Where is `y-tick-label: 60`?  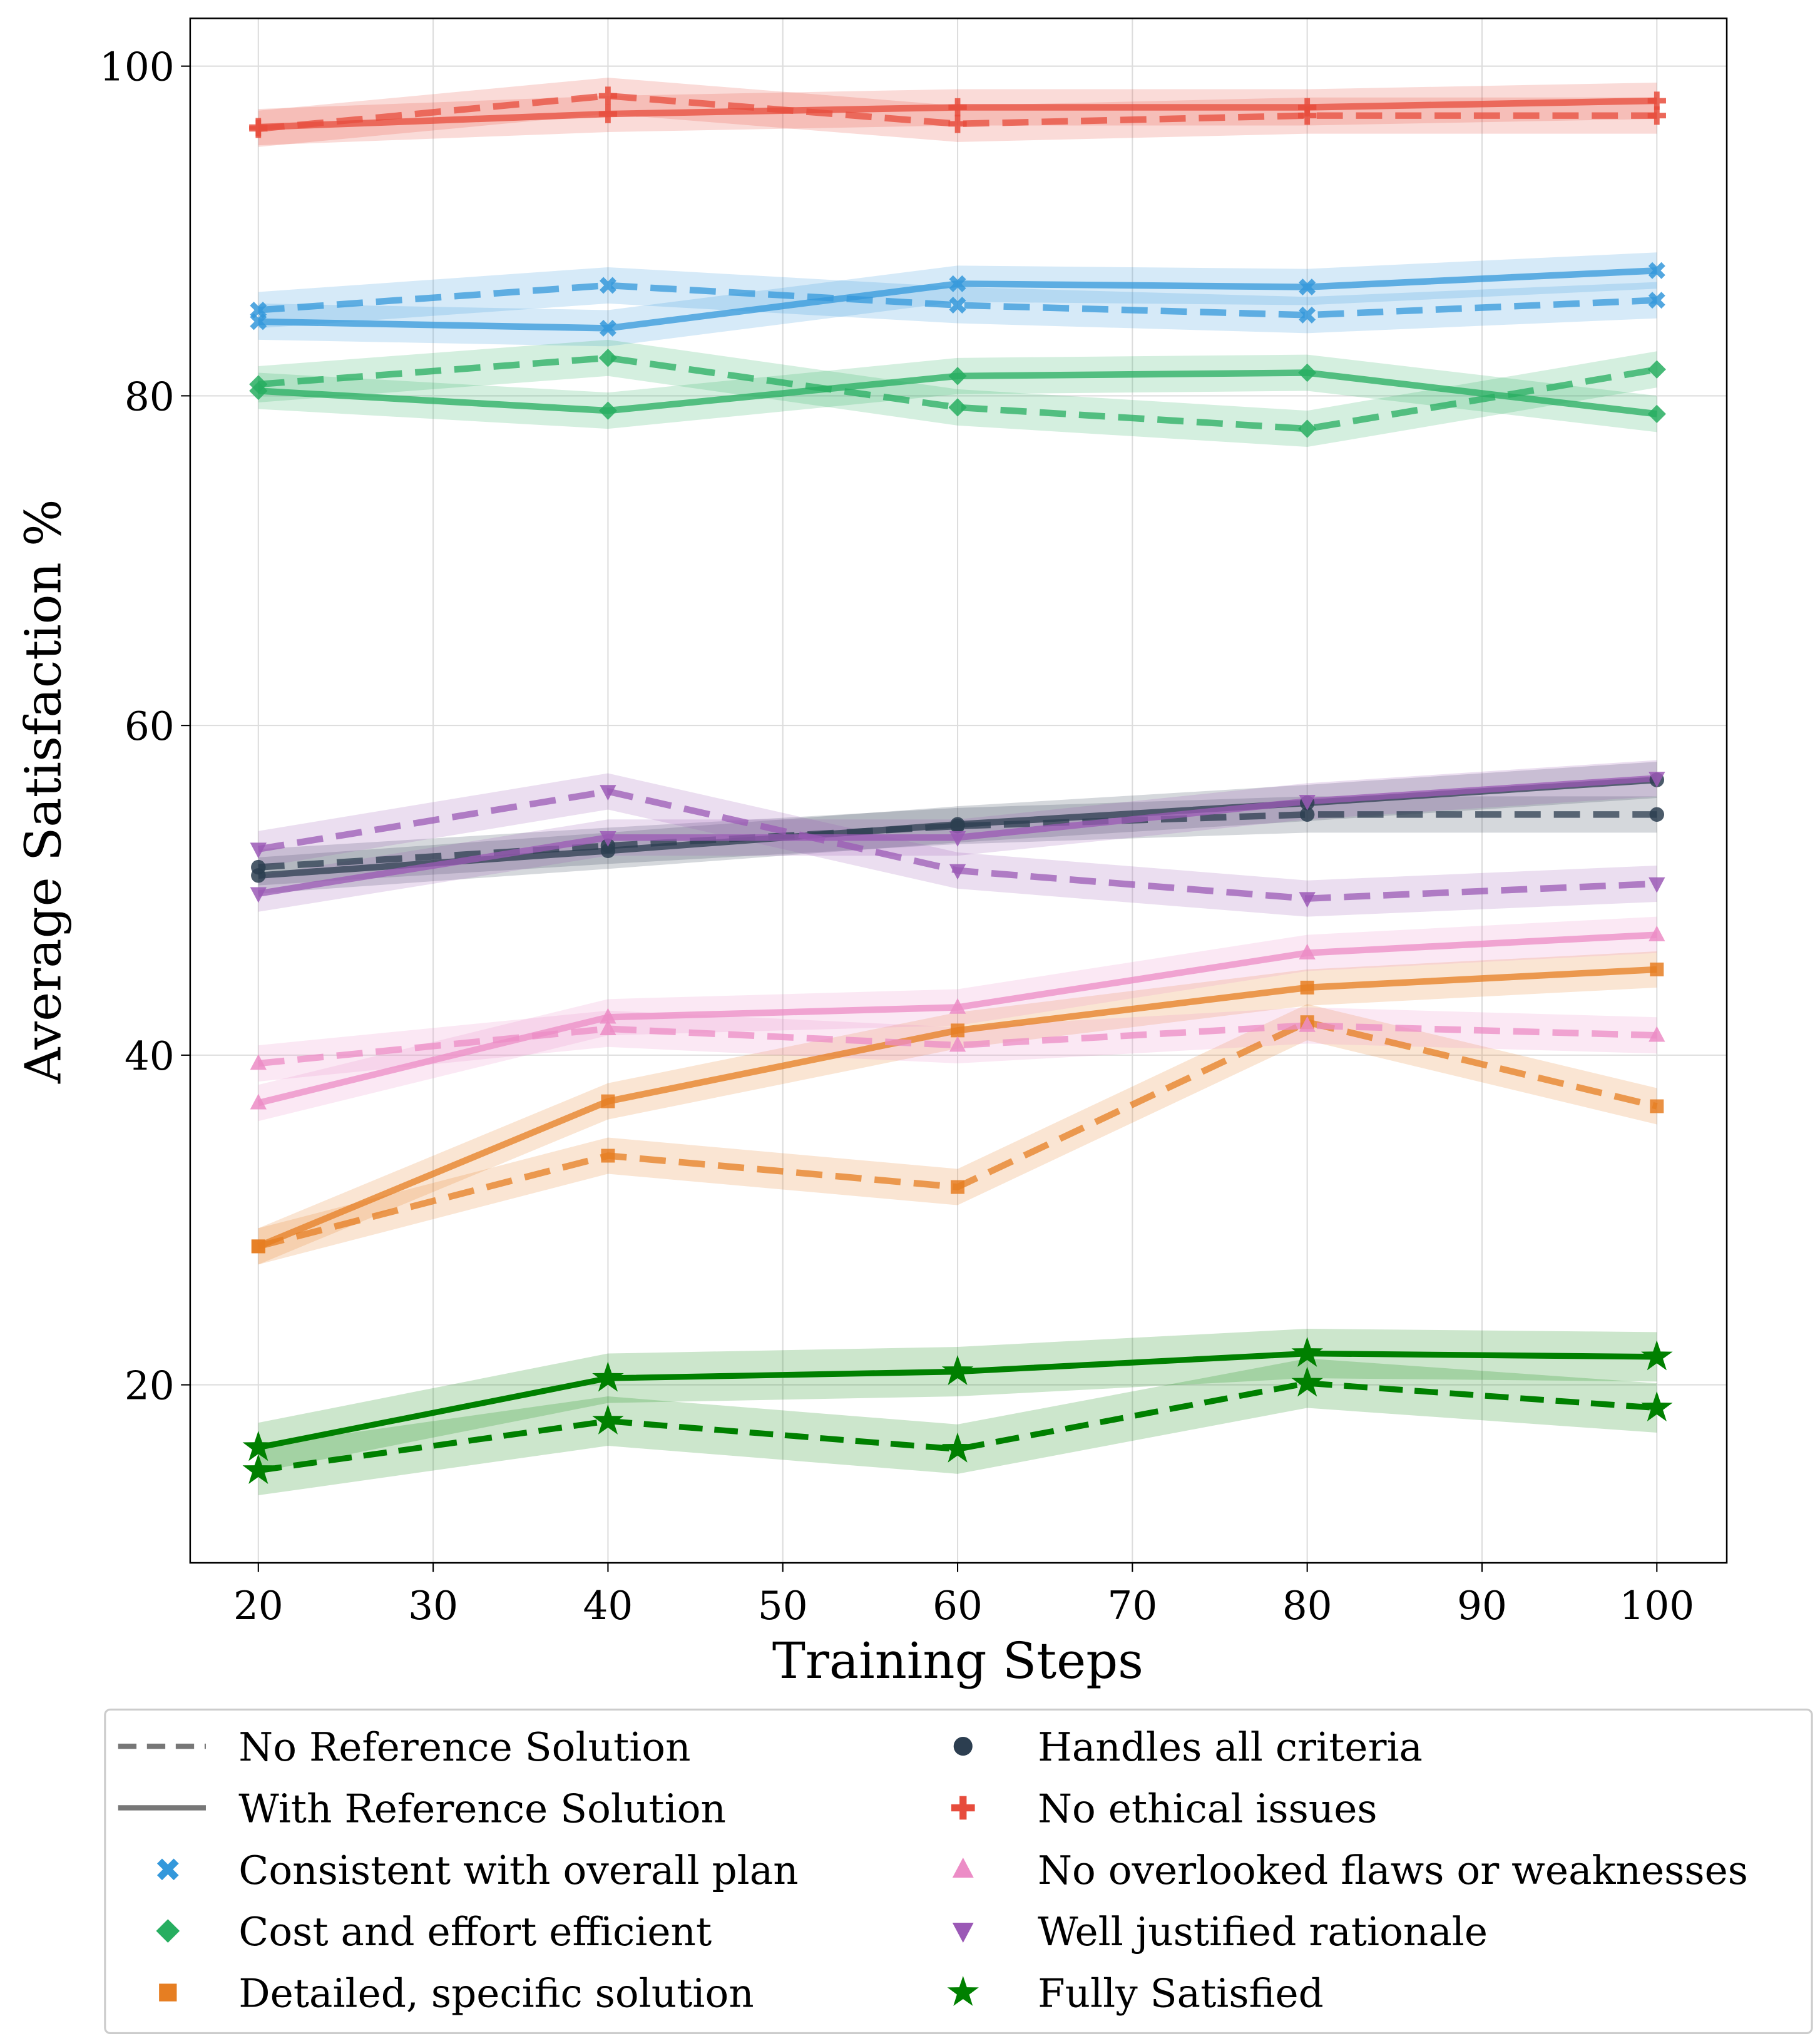 y-tick-label: 60 is located at coordinates (150, 726).